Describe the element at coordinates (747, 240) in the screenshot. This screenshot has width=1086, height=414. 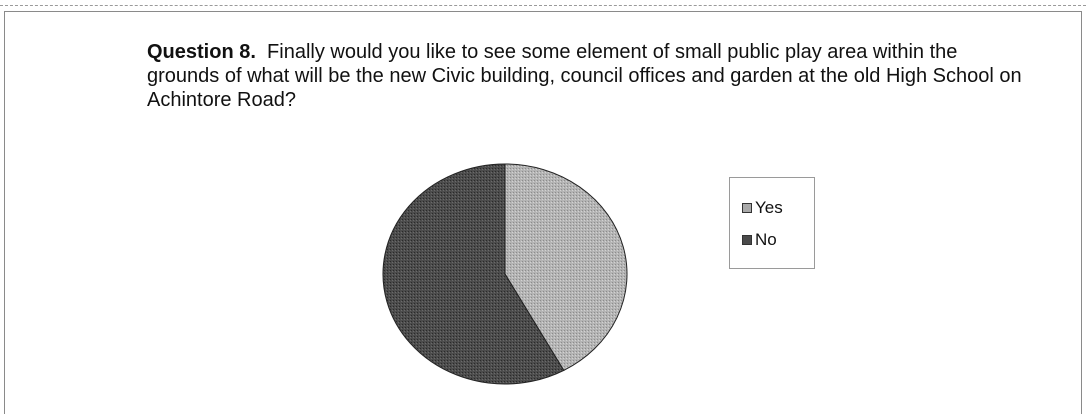
I see `legend-swatch-no` at that location.